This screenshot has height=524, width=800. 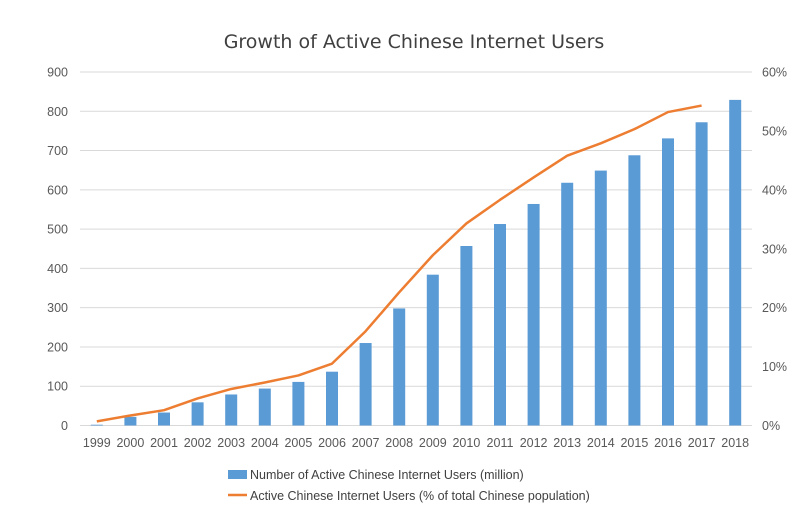 I want to click on y-left-tick-label: 500, so click(x=57, y=230).